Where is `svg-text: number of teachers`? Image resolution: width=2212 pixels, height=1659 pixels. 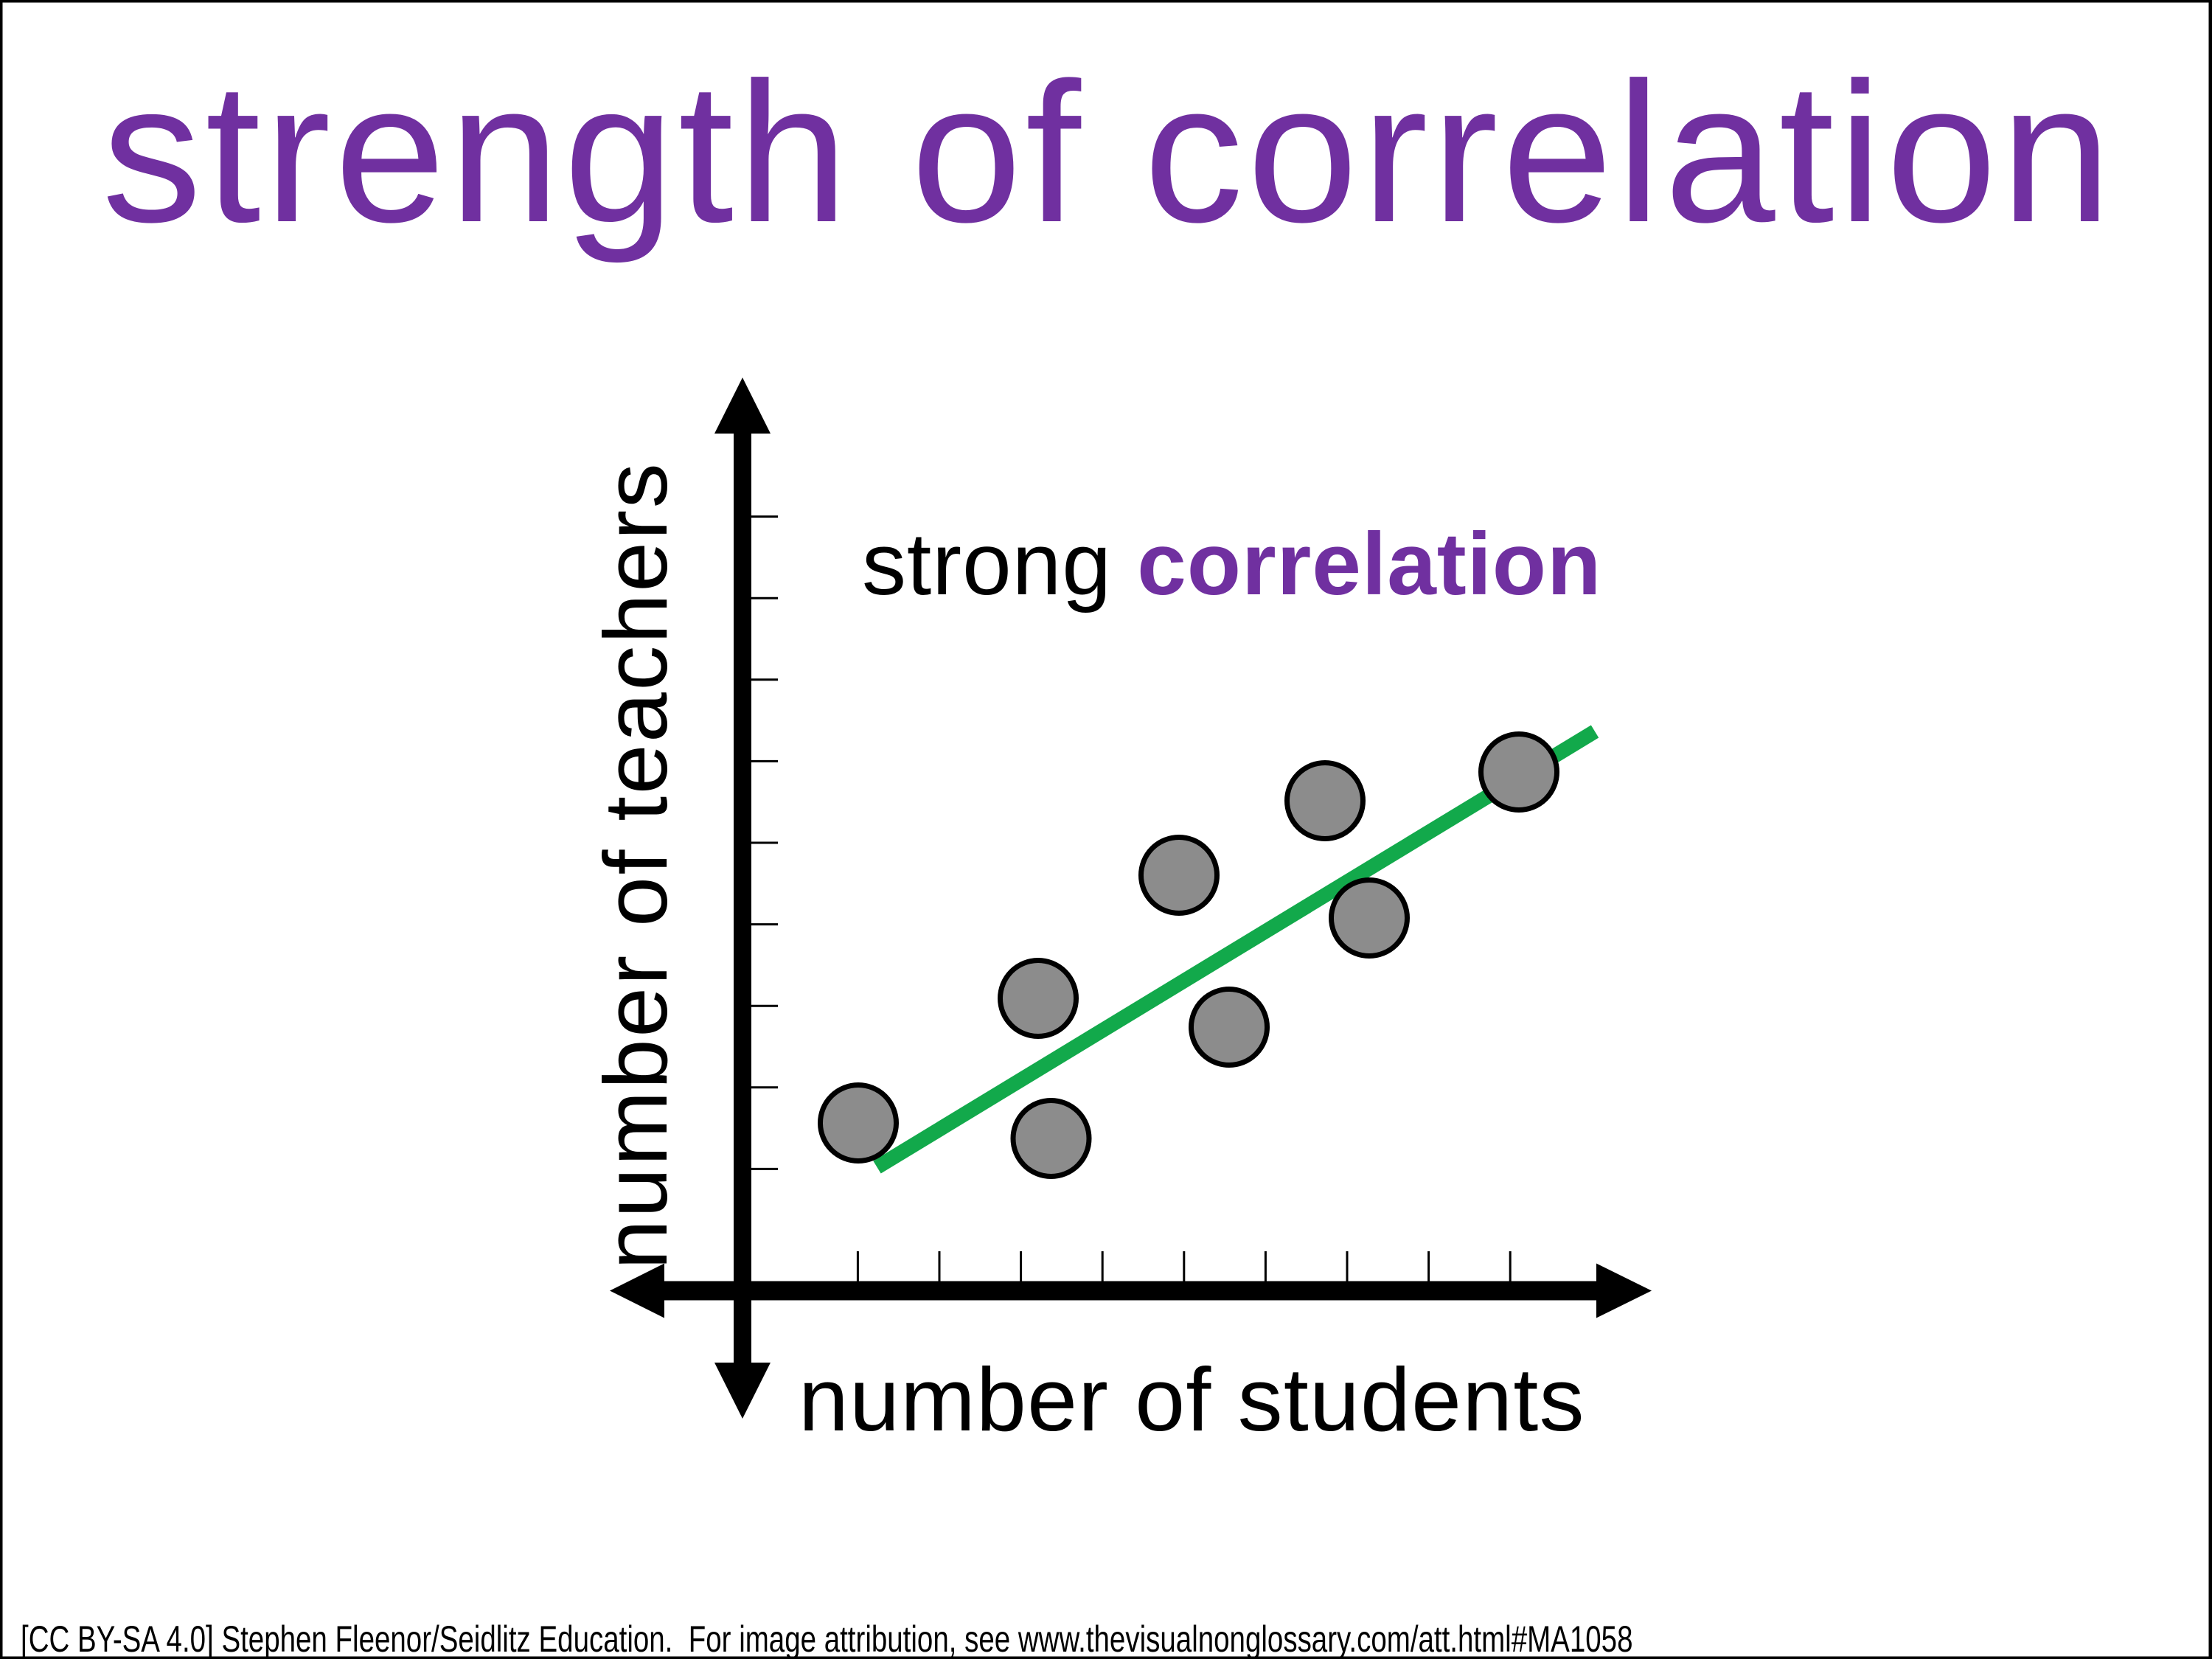
svg-text: number of teachers is located at coordinates (635, 866).